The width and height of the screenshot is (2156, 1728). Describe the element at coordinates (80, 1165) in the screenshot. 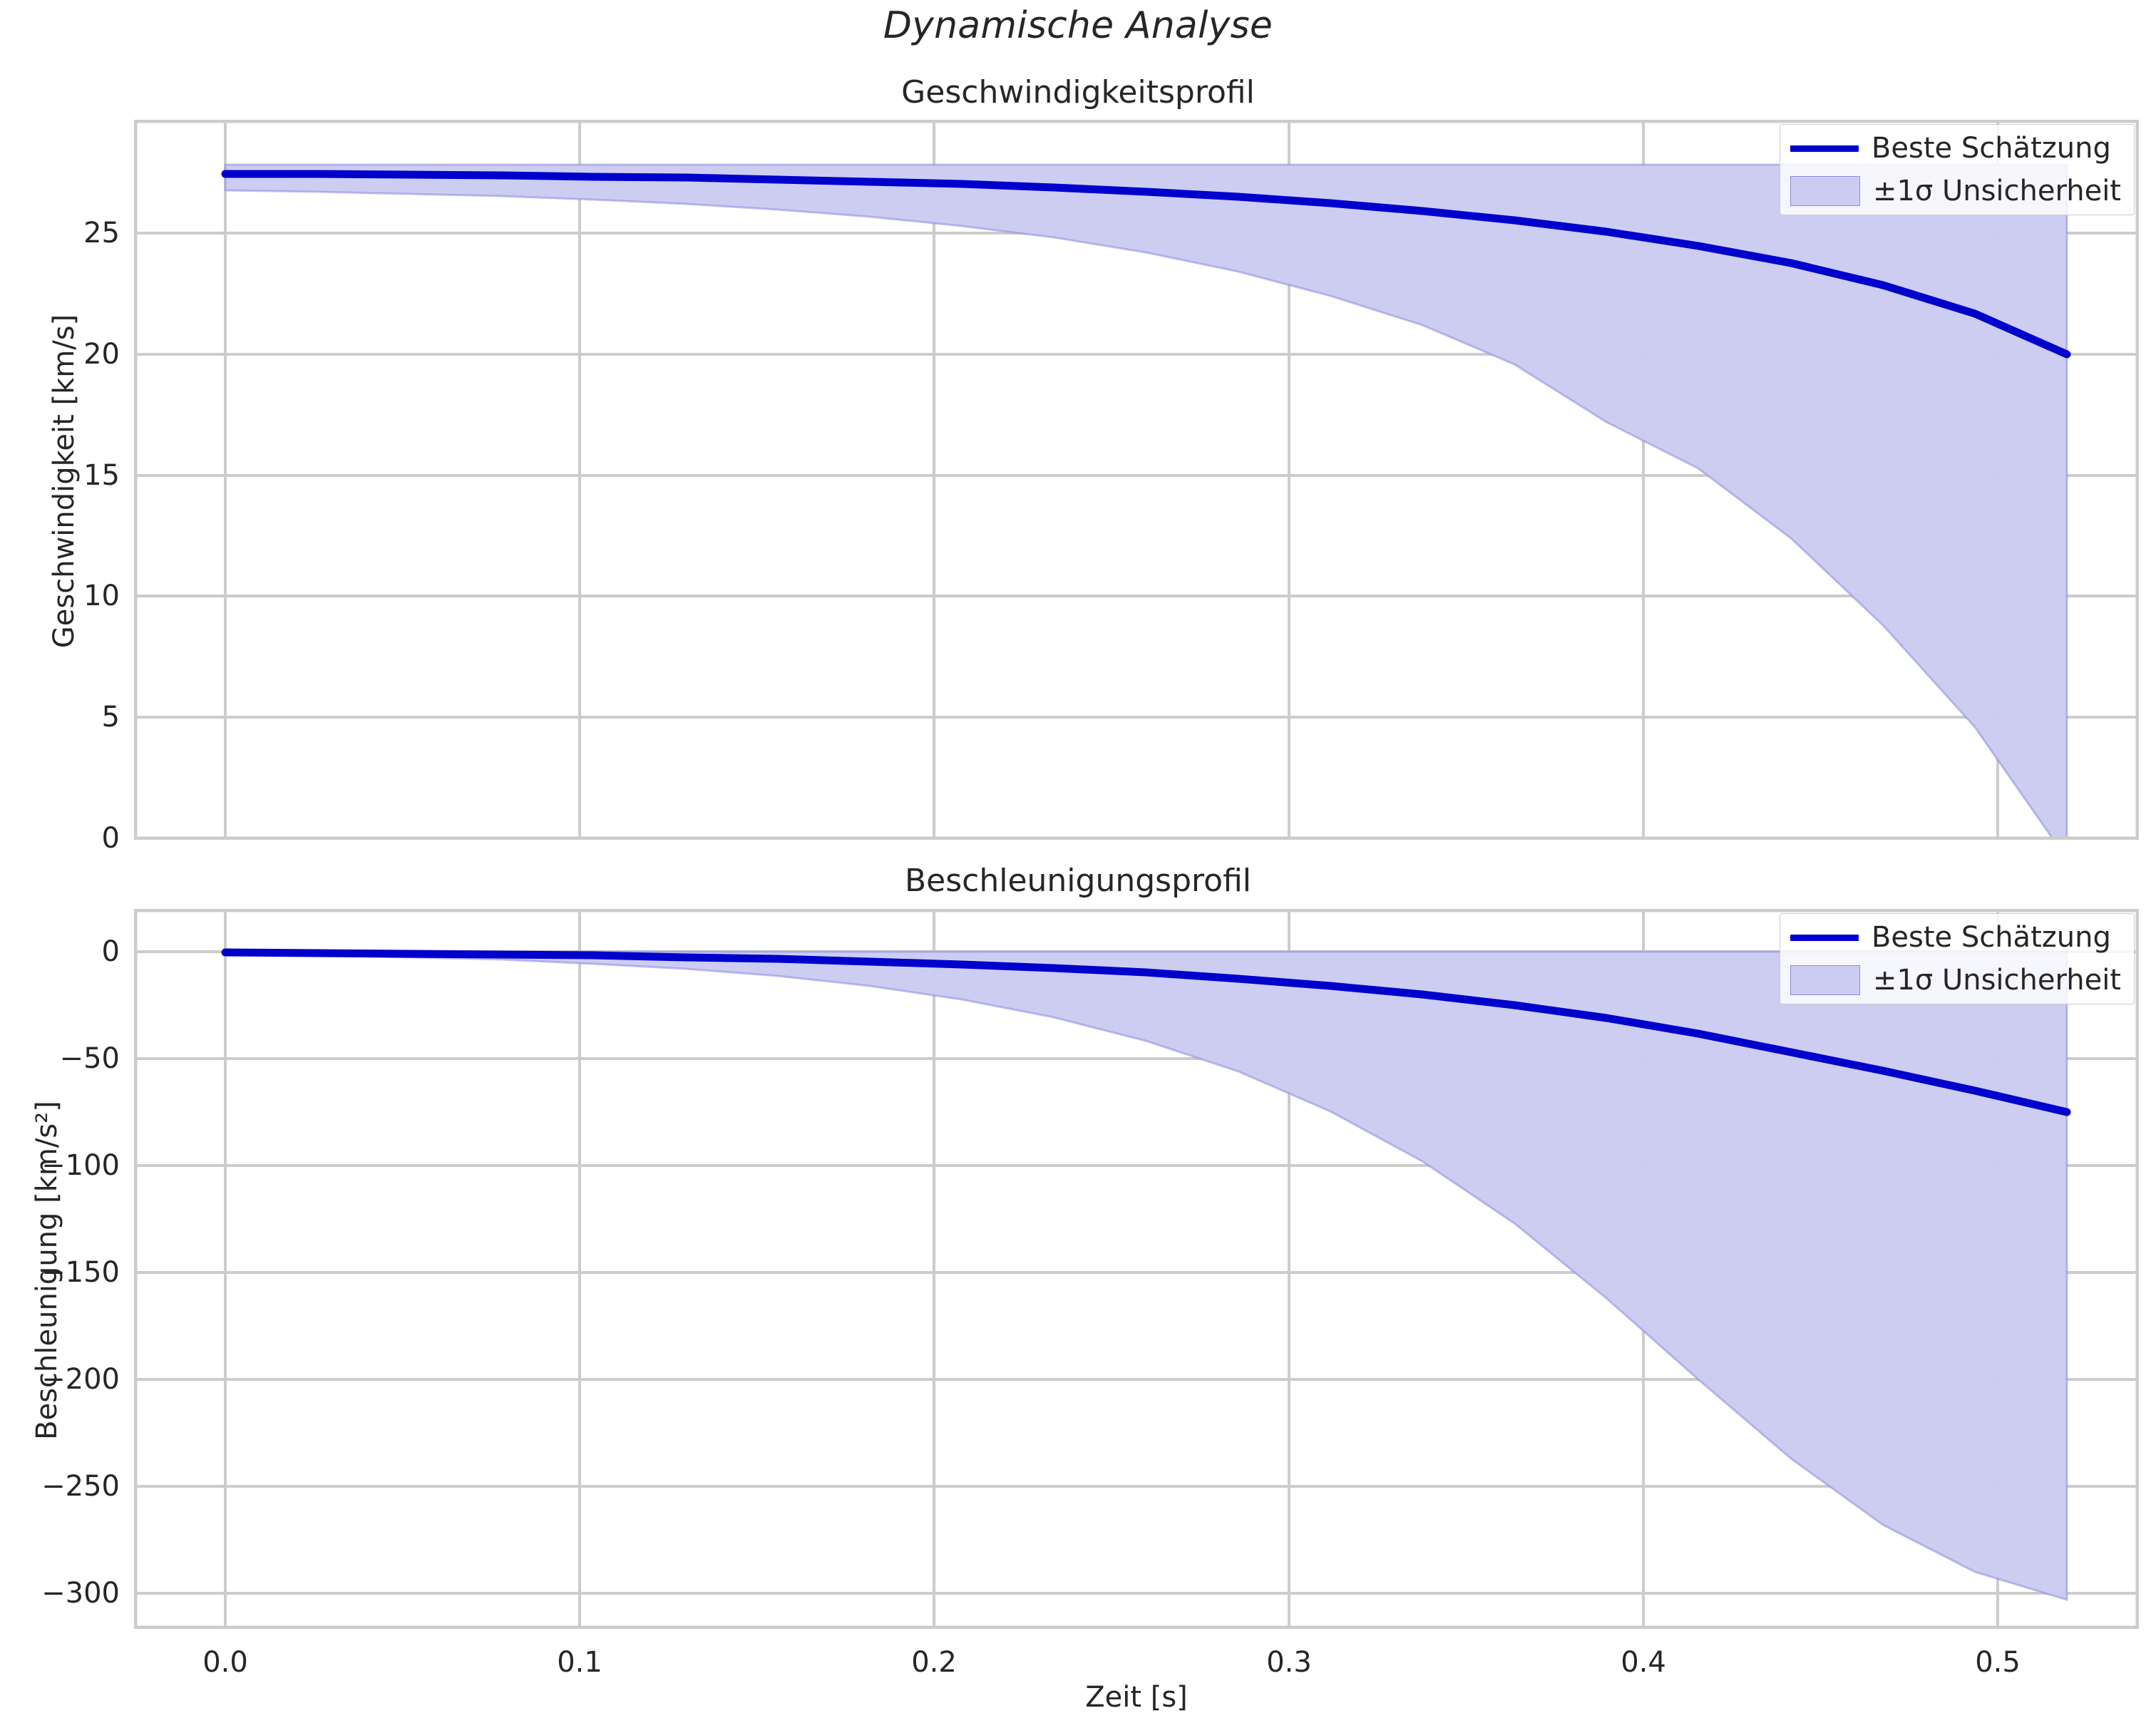

I see `ytick-label: −100` at that location.